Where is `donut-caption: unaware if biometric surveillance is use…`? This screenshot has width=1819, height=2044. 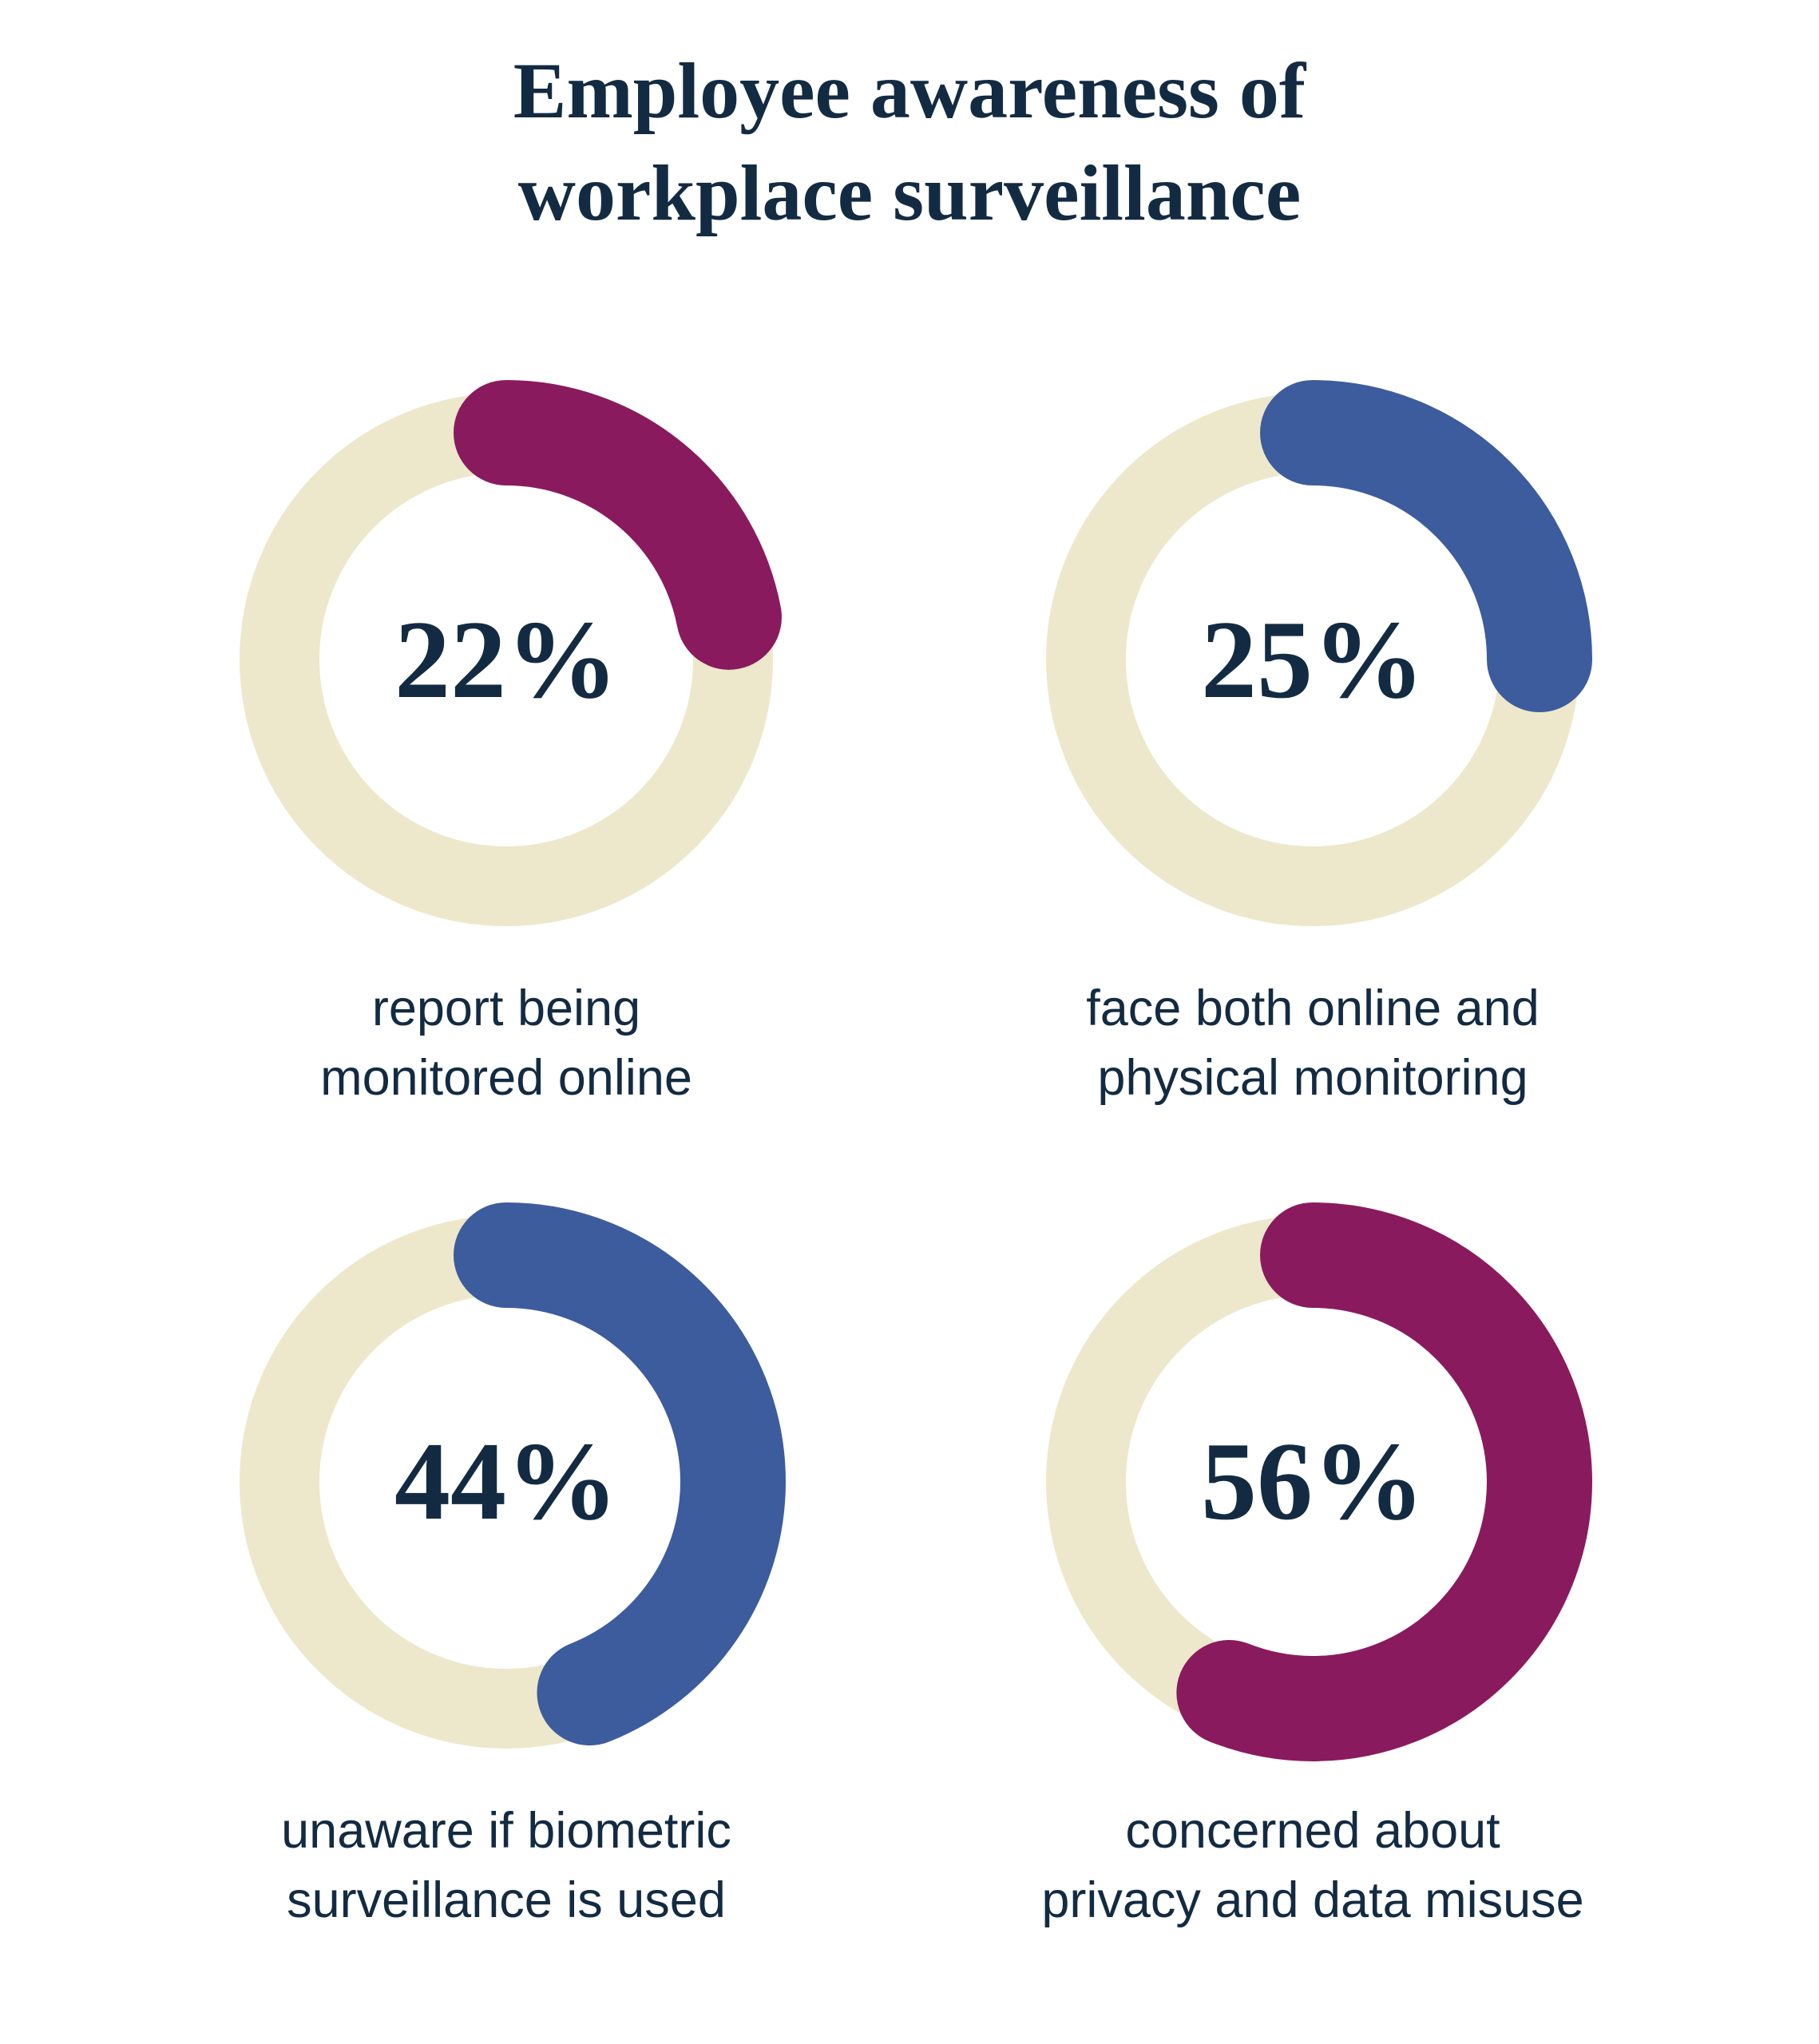
donut-caption: unaware if biometric surveillance is use… is located at coordinates (506, 1865).